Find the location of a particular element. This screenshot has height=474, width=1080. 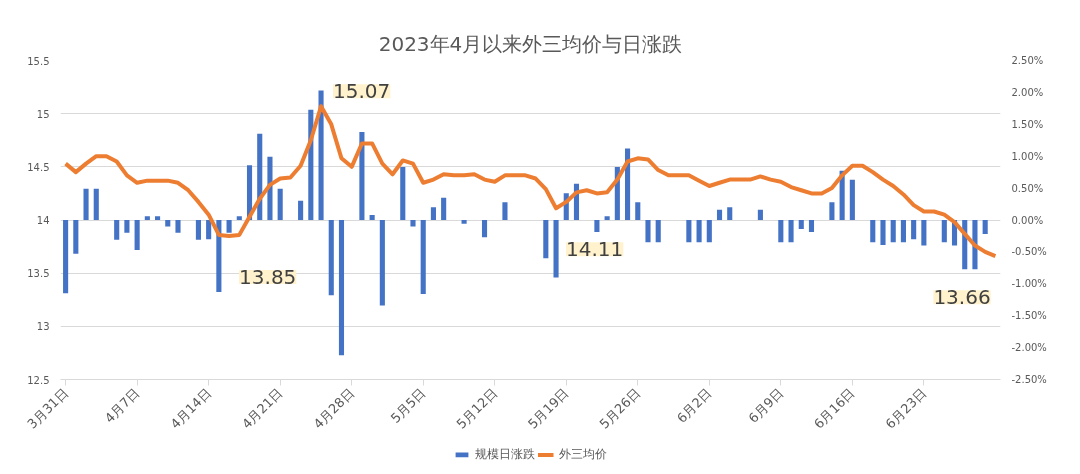

y-tick-label: 15 is located at coordinates (43, 114).